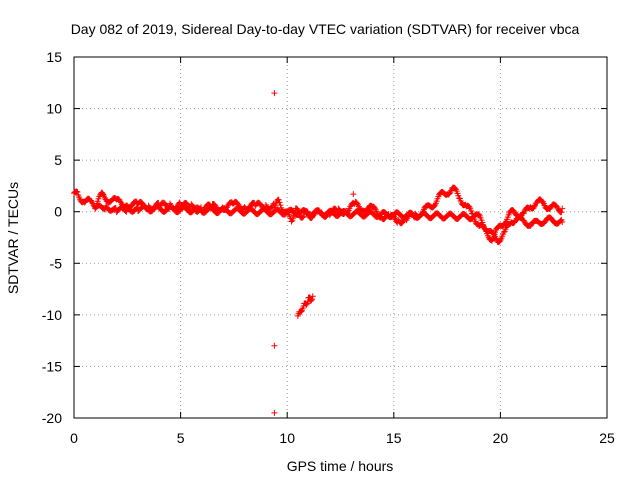  What do you see at coordinates (52, 366) in the screenshot?
I see `y-tick-label: -15` at bounding box center [52, 366].